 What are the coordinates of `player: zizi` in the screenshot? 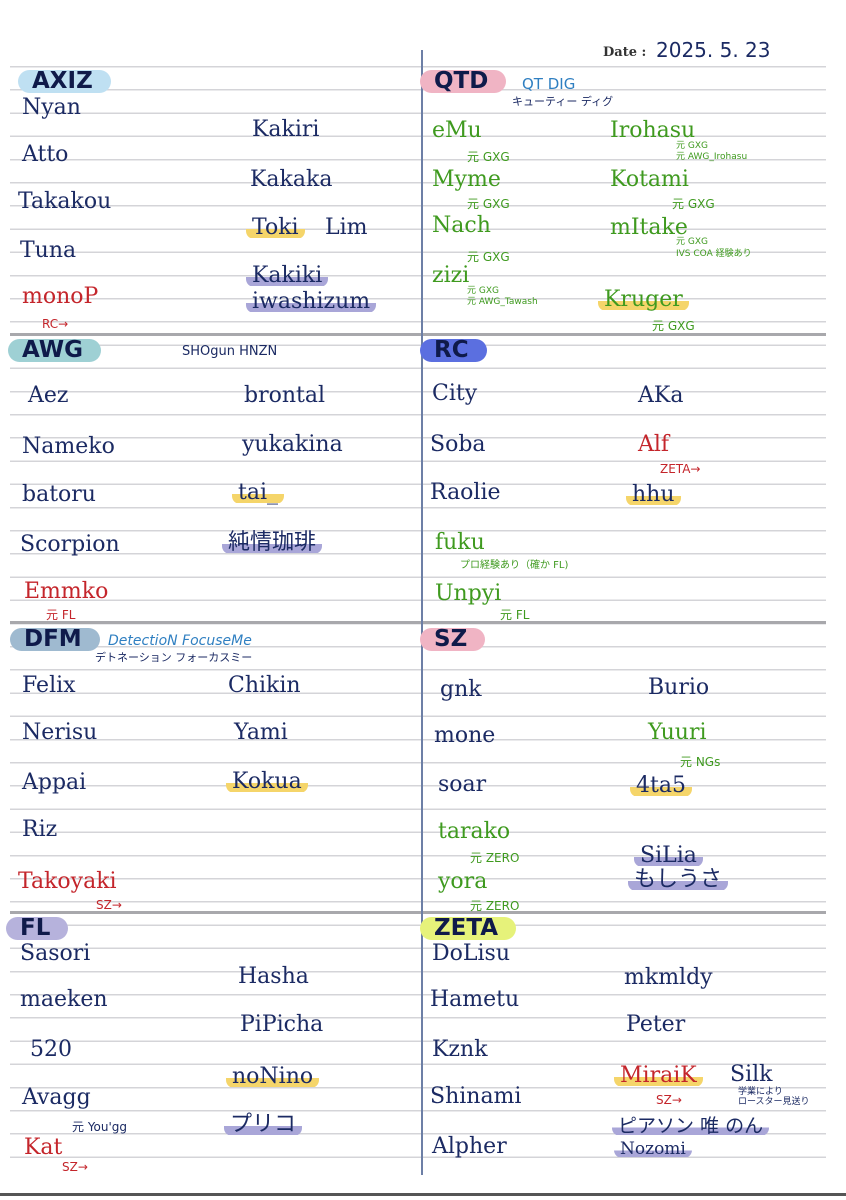 It's located at (451, 275).